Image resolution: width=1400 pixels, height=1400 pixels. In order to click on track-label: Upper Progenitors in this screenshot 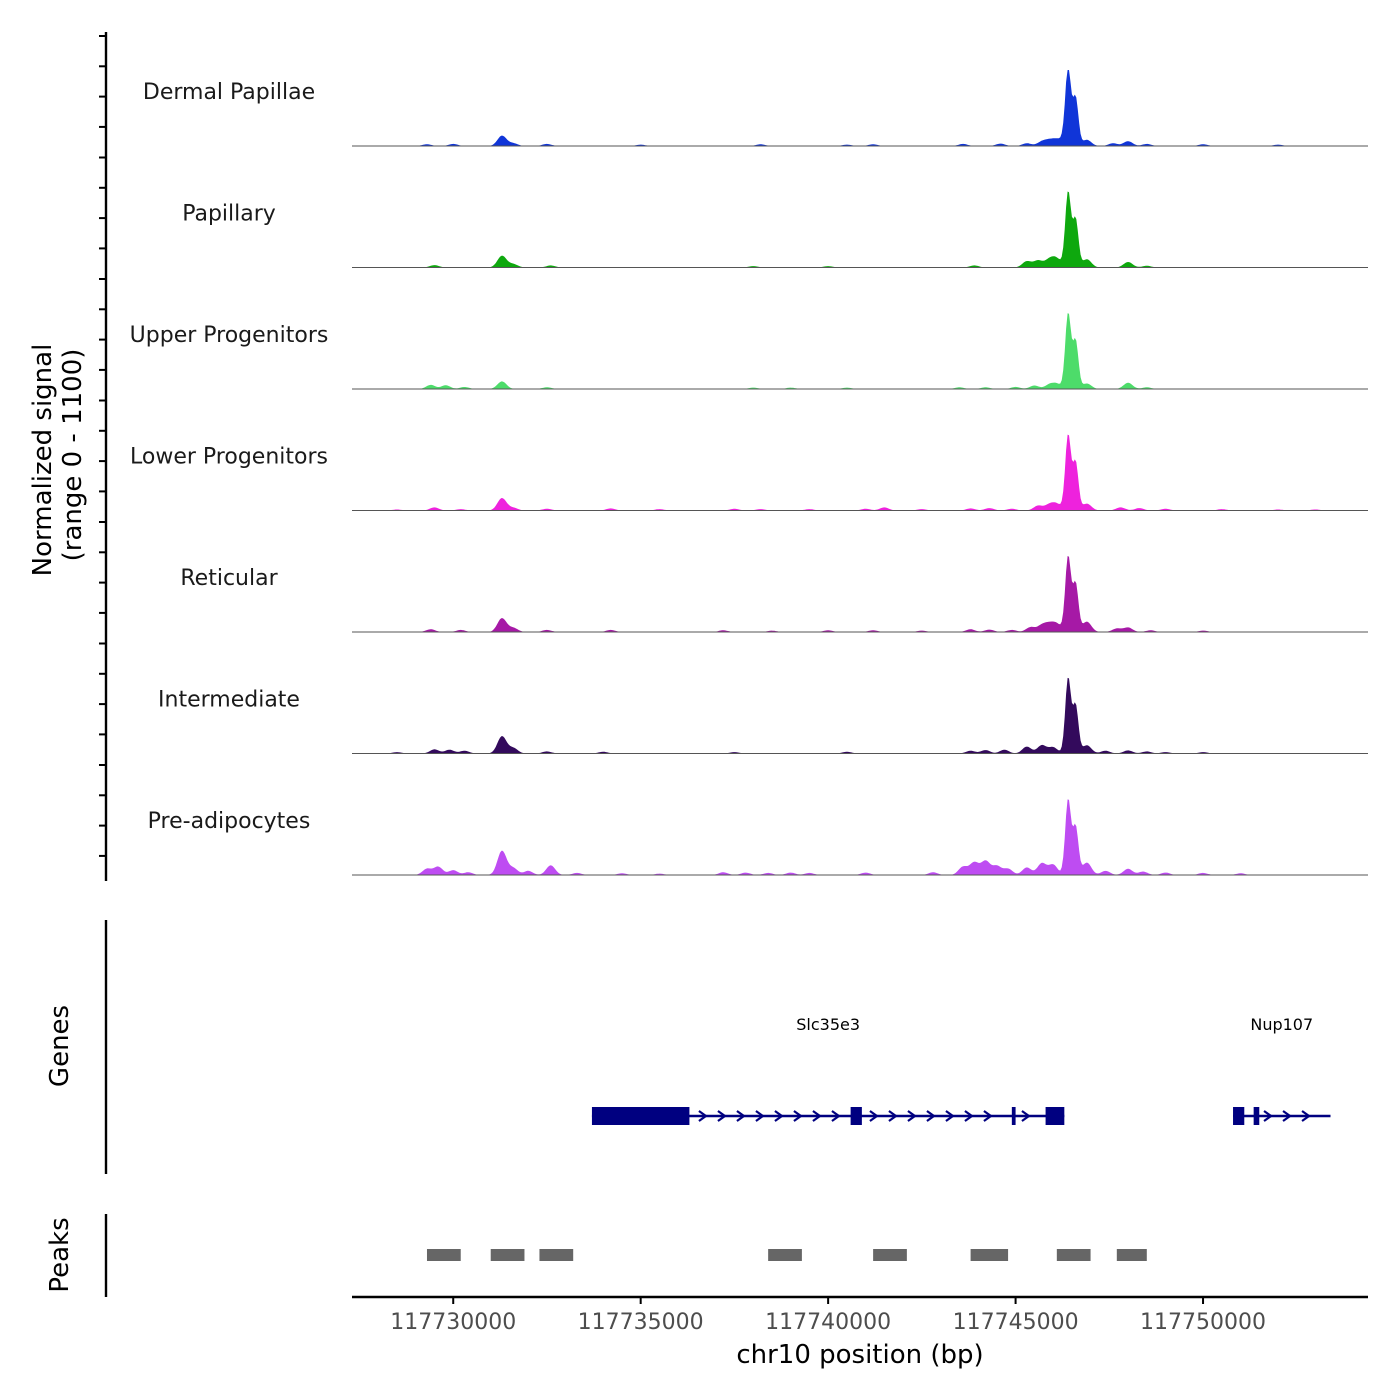, I will do `click(229, 335)`.